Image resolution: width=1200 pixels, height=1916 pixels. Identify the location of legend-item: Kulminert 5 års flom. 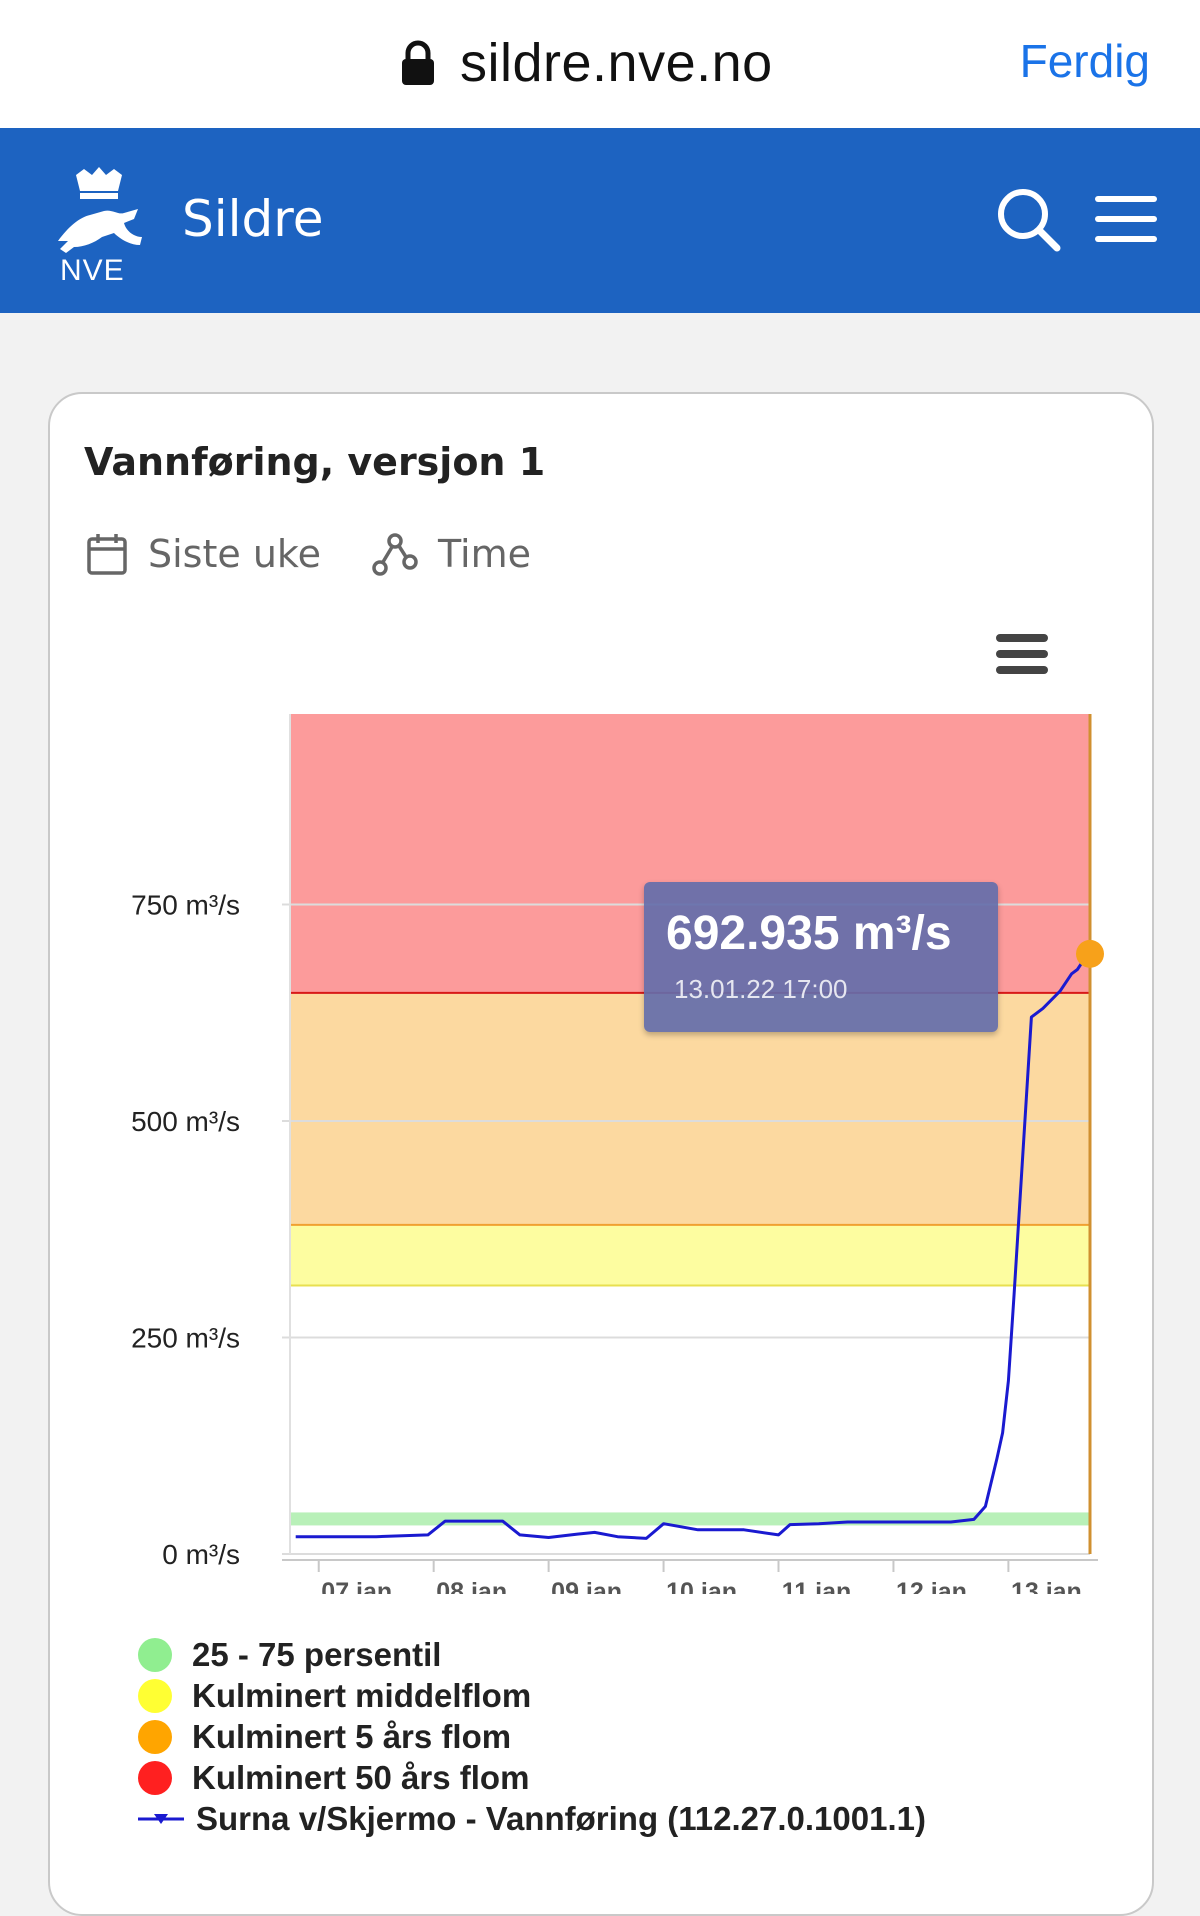
(532, 1736).